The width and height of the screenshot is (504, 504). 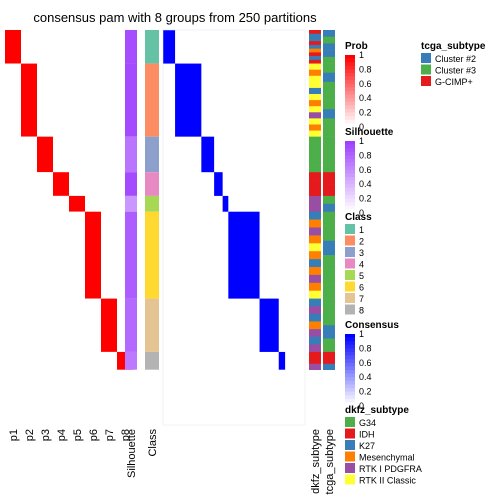 What do you see at coordinates (361, 311) in the screenshot?
I see `class-legend-label: 8` at bounding box center [361, 311].